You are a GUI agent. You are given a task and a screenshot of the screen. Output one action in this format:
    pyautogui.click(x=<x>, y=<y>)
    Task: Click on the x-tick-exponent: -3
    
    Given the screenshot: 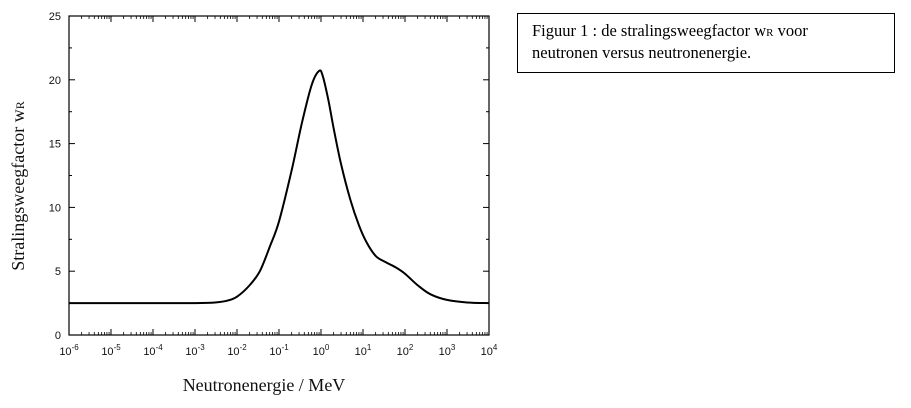 What is the action you would take?
    pyautogui.click(x=202, y=347)
    